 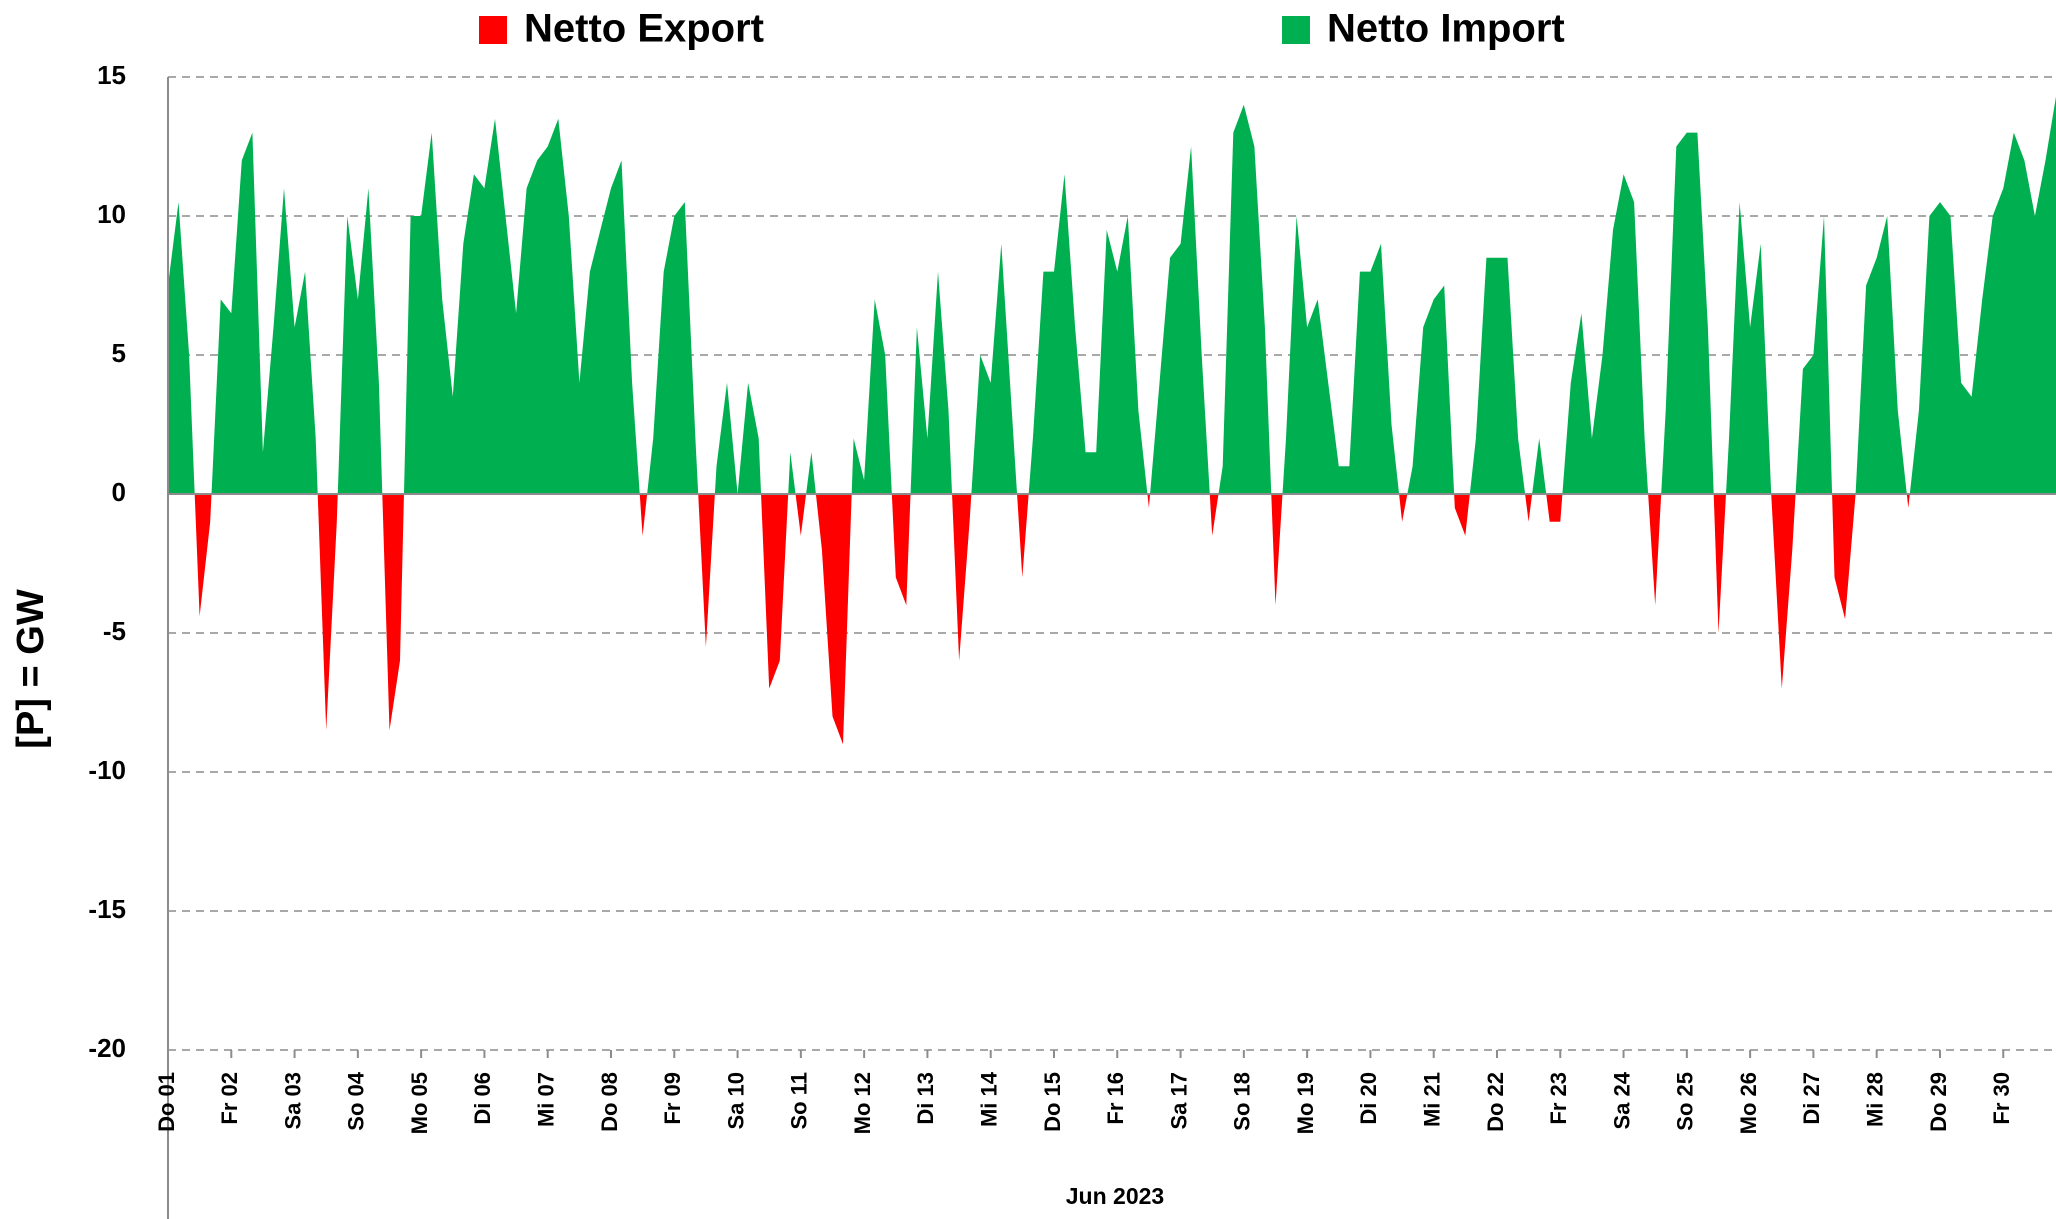 I want to click on y-tick-label: -15, so click(x=107, y=909).